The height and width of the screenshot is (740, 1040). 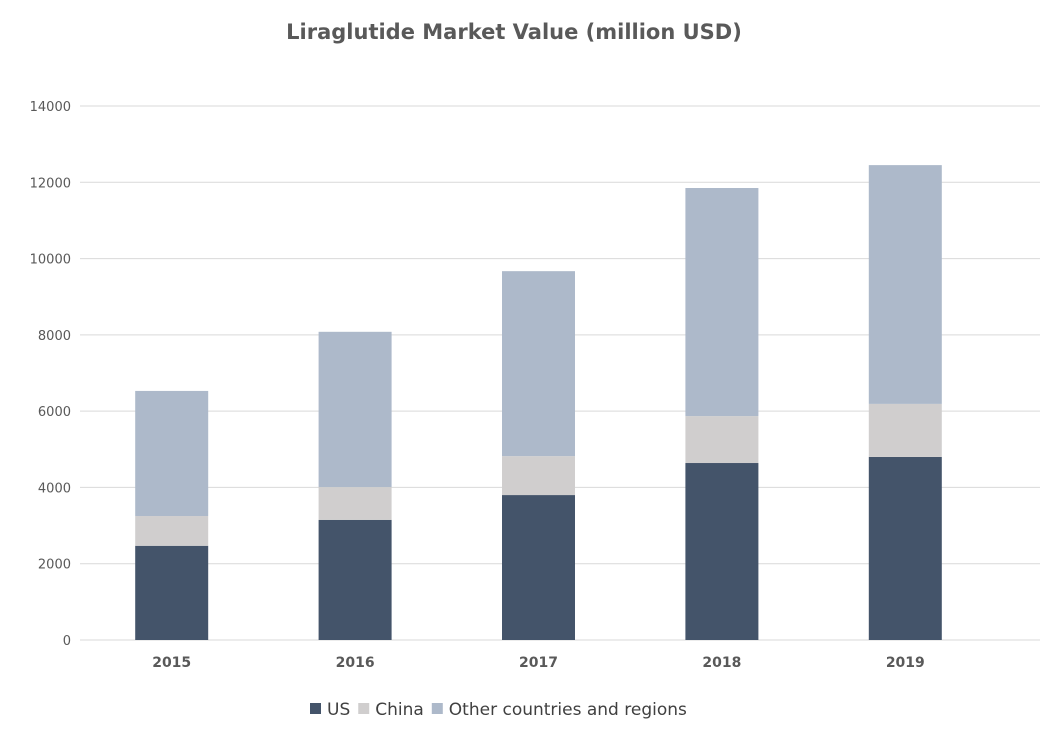 I want to click on y-tick-label: 12000, so click(x=50, y=183).